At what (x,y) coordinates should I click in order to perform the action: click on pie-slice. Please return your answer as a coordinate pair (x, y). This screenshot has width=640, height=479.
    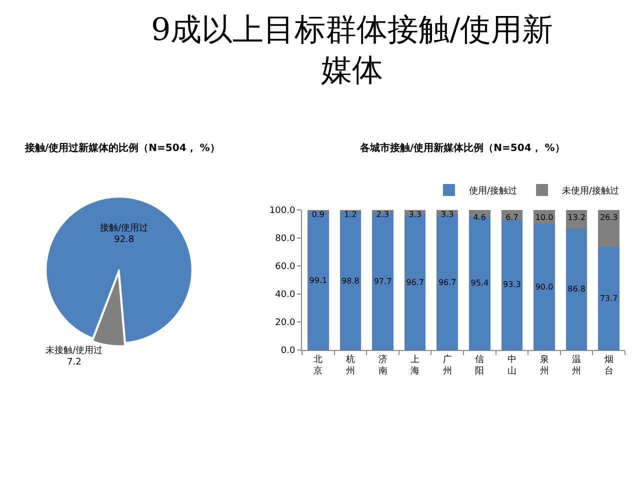
    Looking at the image, I should click on (119, 270).